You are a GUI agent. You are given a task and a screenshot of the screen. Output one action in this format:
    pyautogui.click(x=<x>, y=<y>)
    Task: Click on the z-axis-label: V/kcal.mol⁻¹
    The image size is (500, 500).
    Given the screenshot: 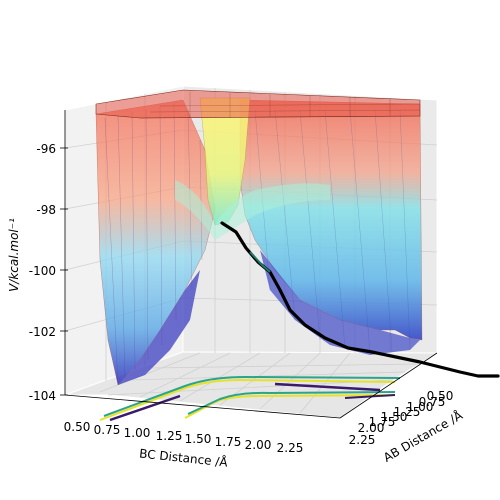 What is the action you would take?
    pyautogui.click(x=14, y=255)
    